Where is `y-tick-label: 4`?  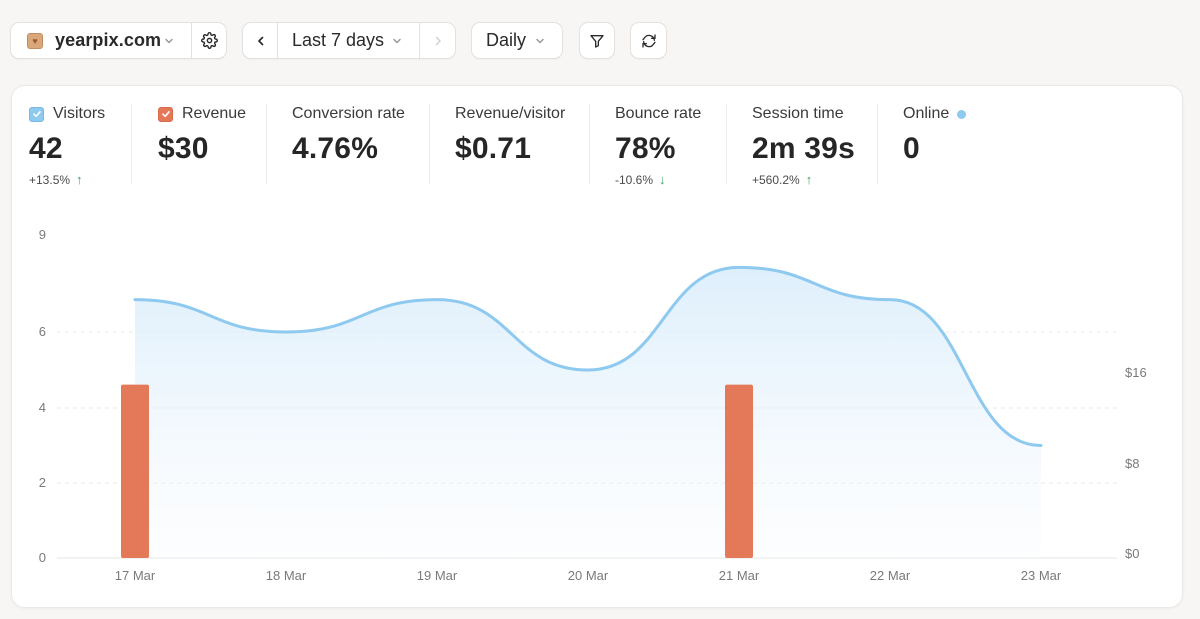 y-tick-label: 4 is located at coordinates (42, 407).